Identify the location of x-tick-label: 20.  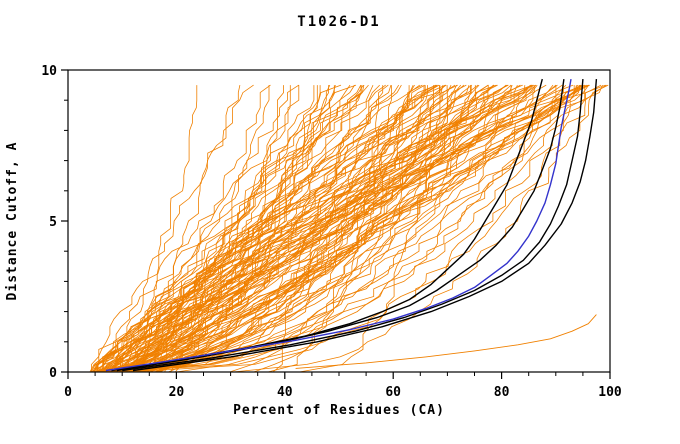
(177, 392).